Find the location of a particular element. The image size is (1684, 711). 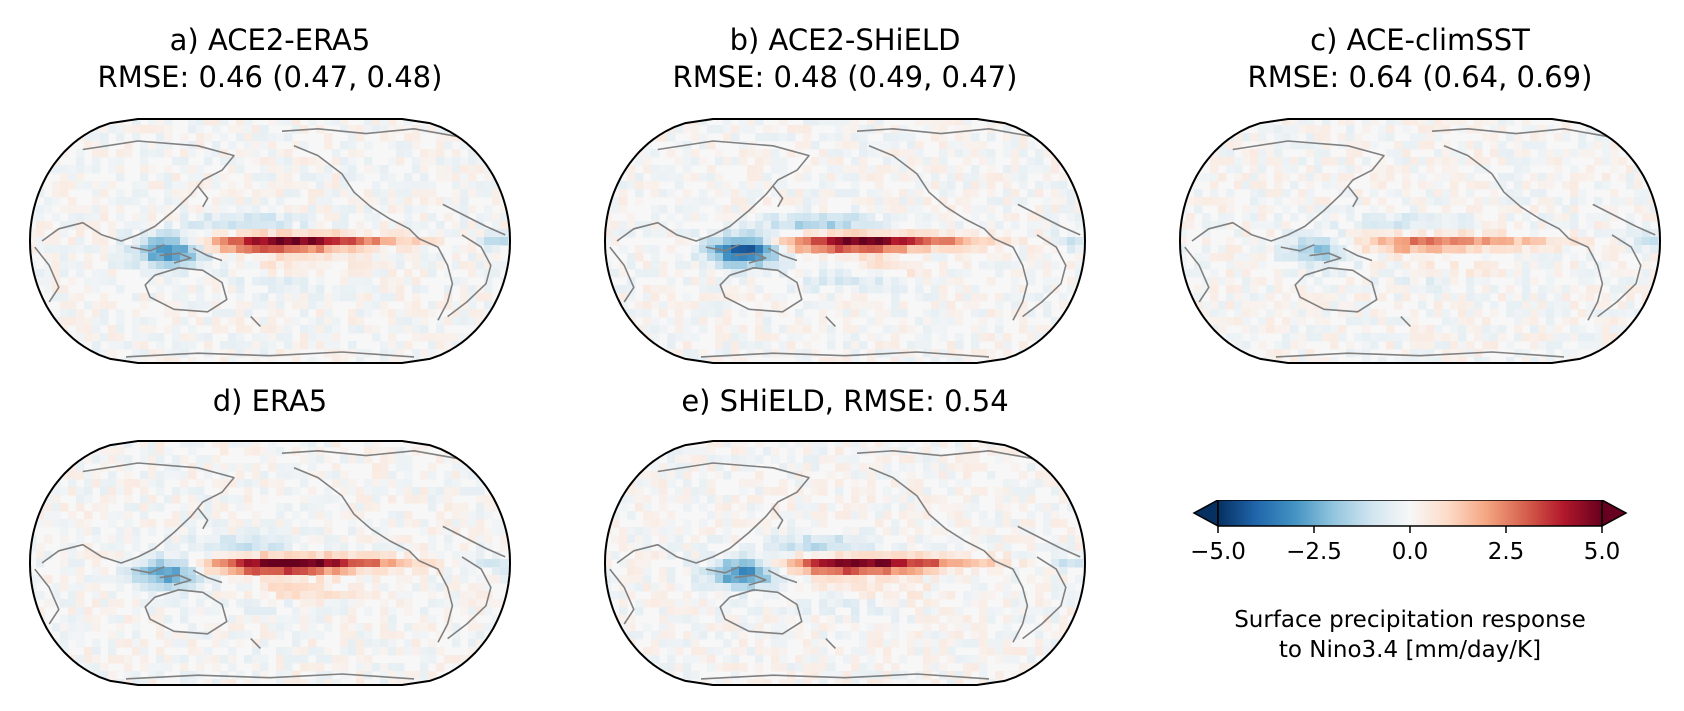

panel-c-subtitle-text: RMSE: 0.64 (0.64, 0.69) is located at coordinates (1420, 77).